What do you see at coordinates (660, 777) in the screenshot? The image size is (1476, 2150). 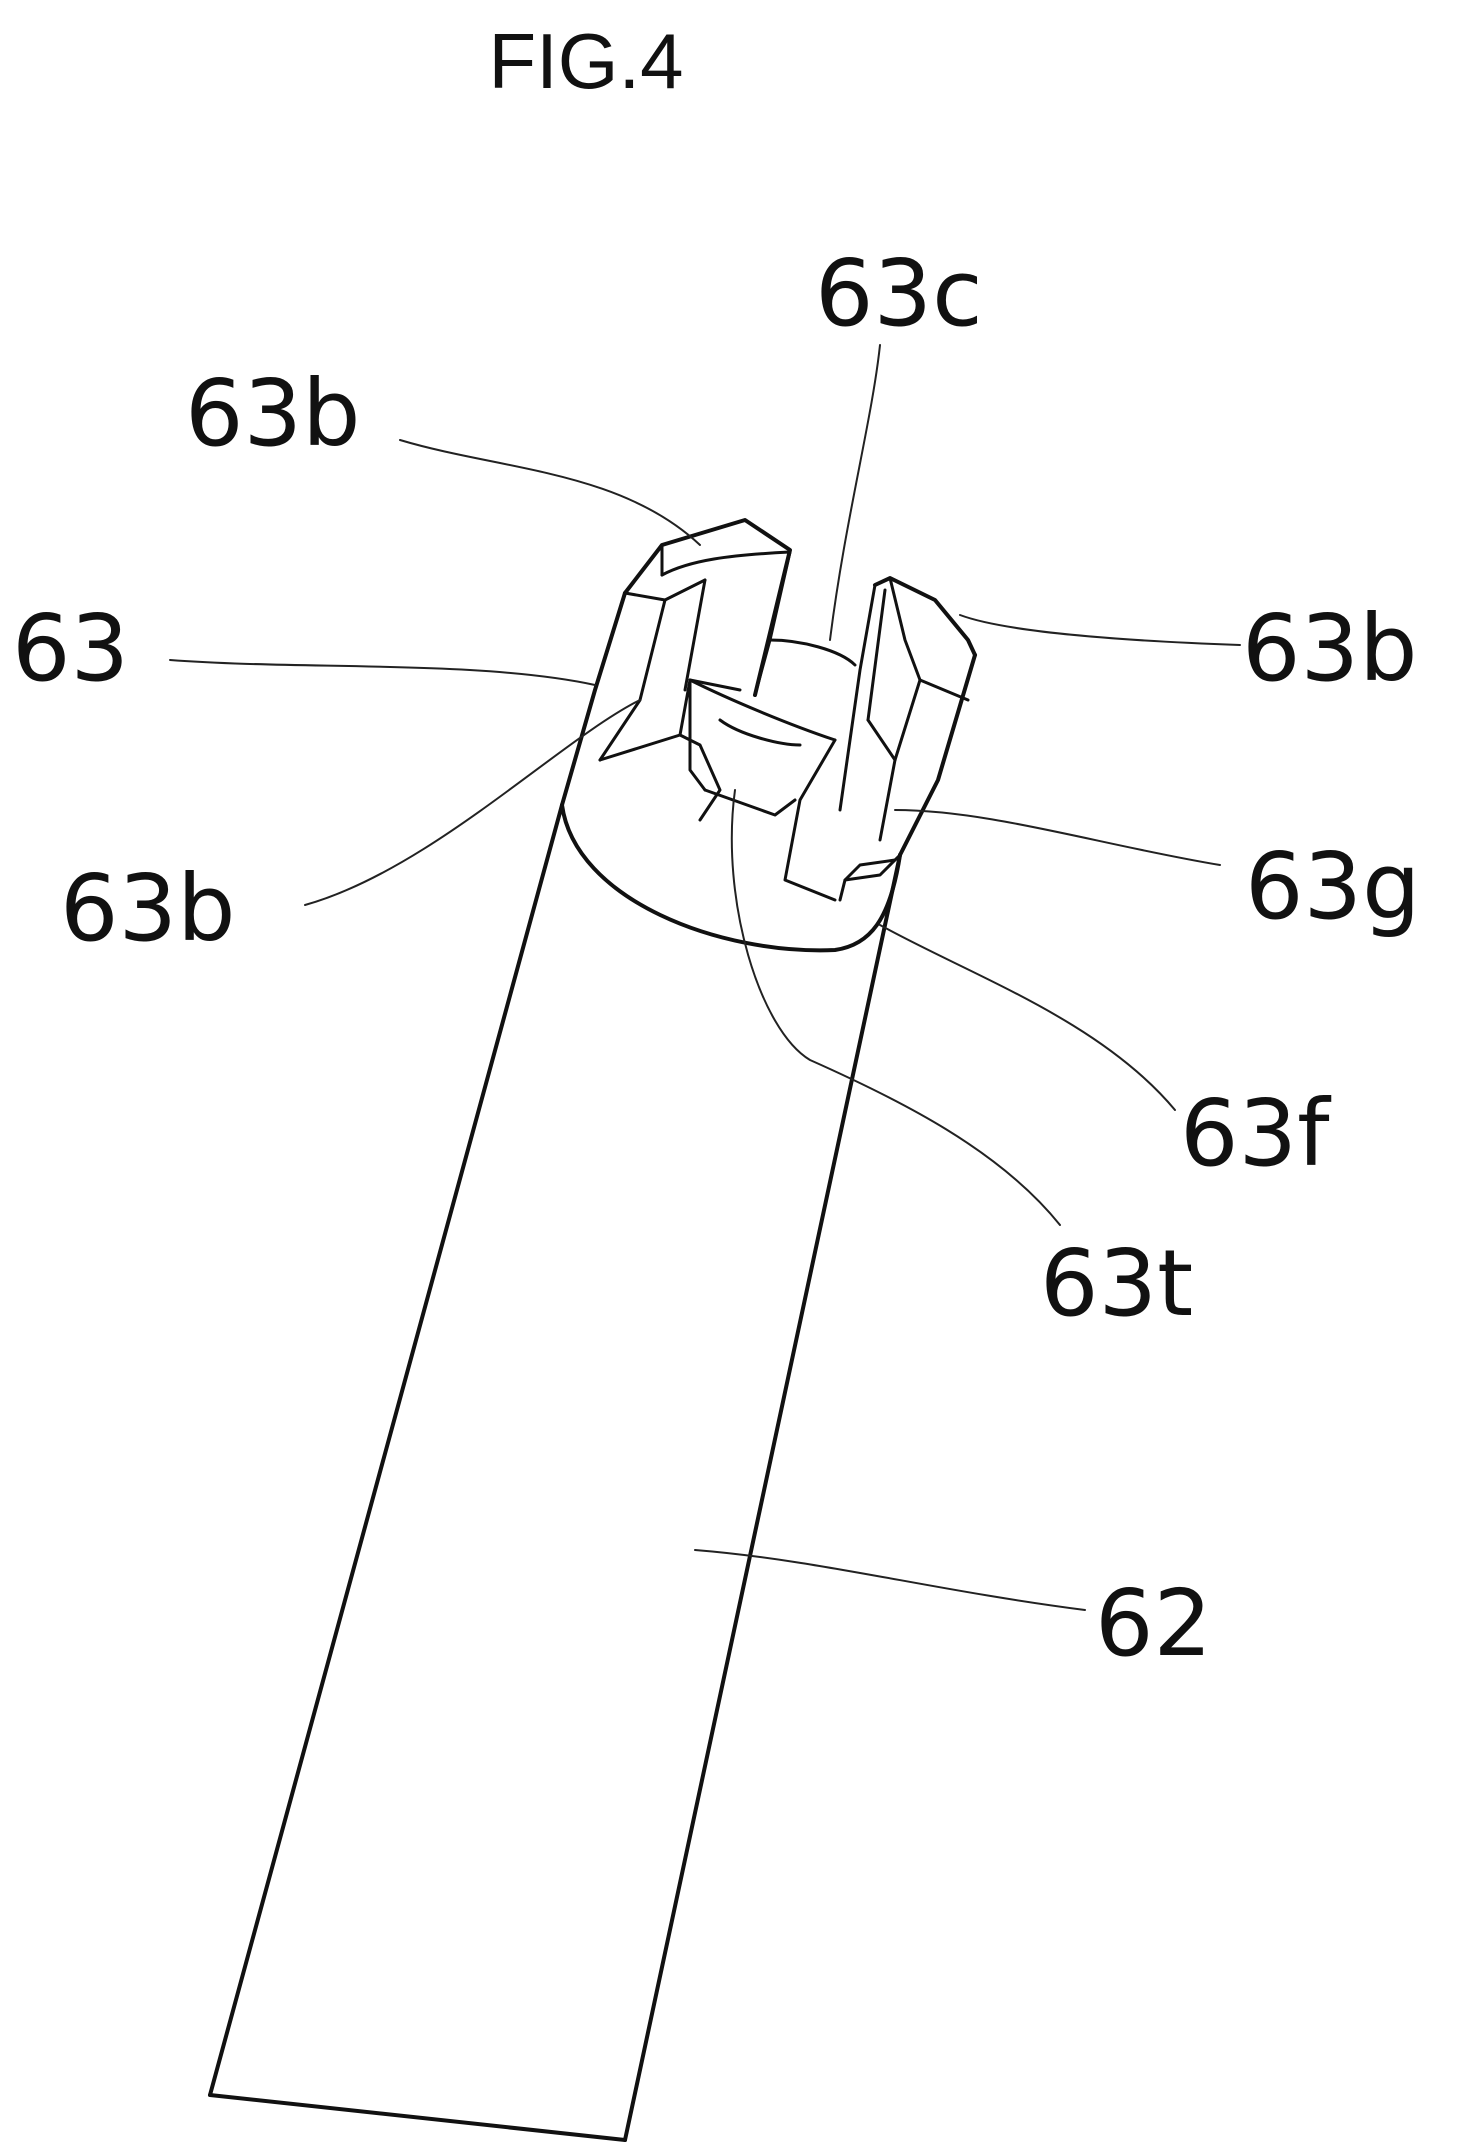 I see `prong-inner-left` at bounding box center [660, 777].